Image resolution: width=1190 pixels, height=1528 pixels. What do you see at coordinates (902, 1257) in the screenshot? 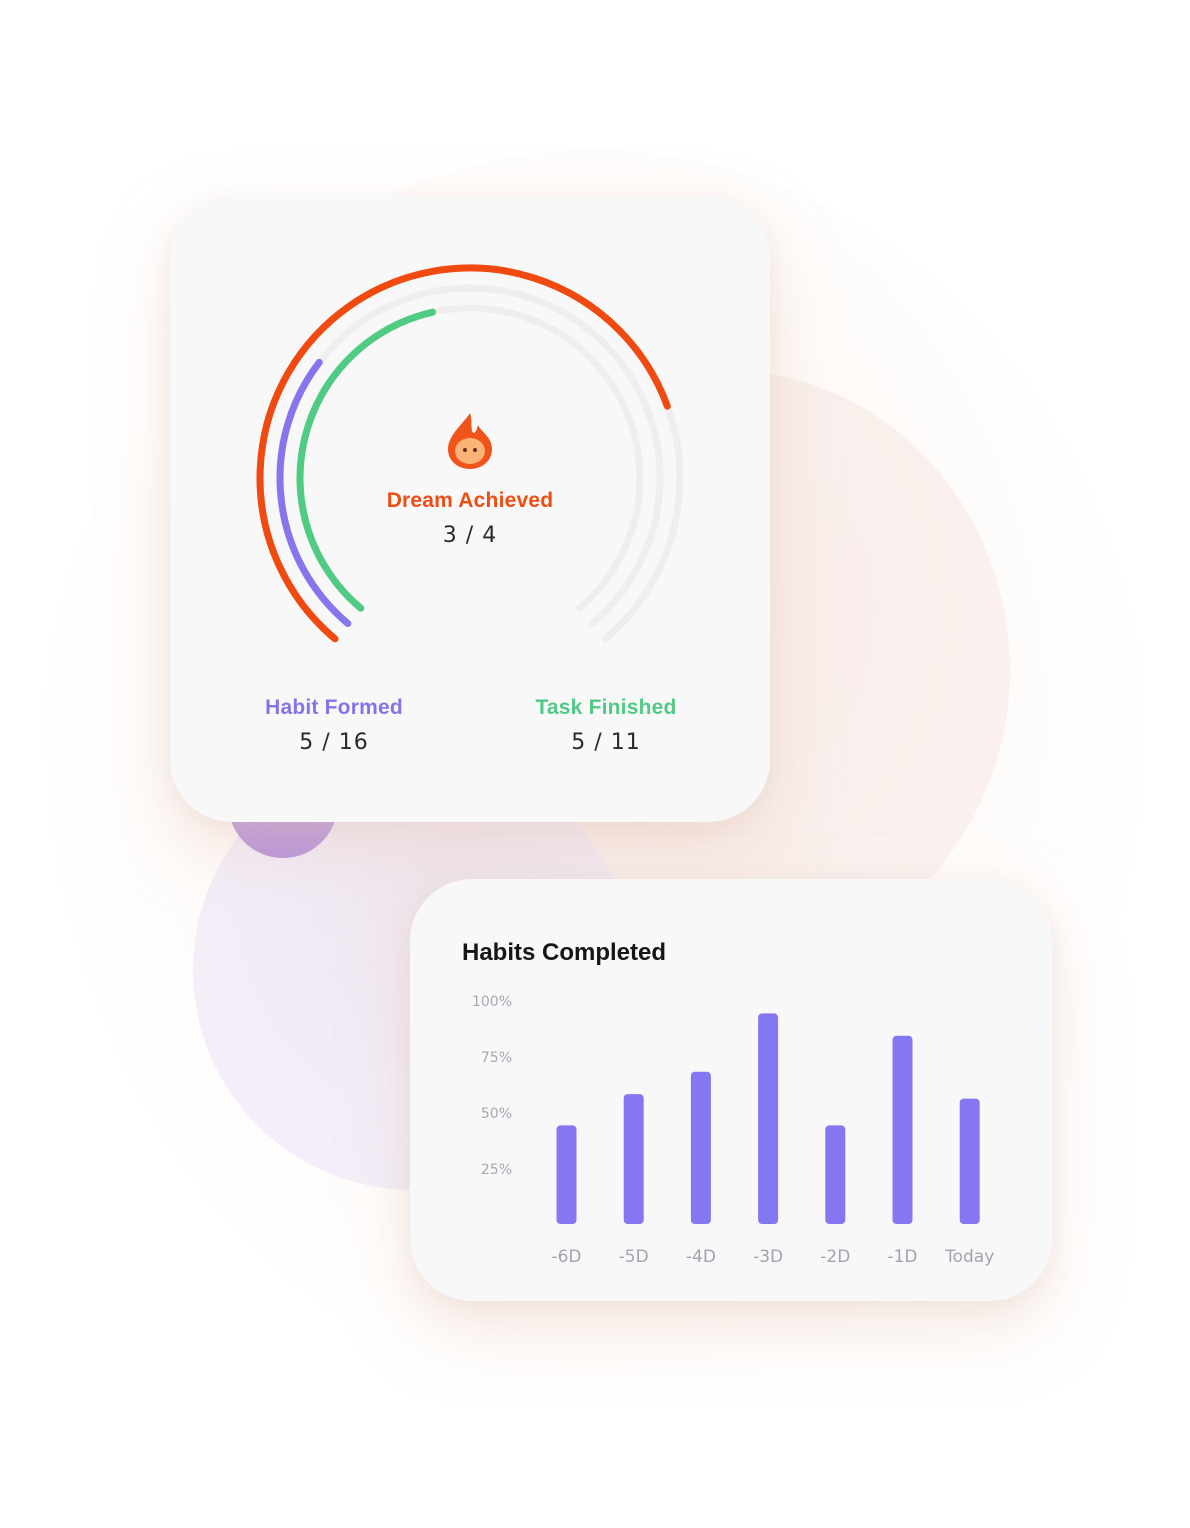
I see `x-tick-label: -1D` at bounding box center [902, 1257].